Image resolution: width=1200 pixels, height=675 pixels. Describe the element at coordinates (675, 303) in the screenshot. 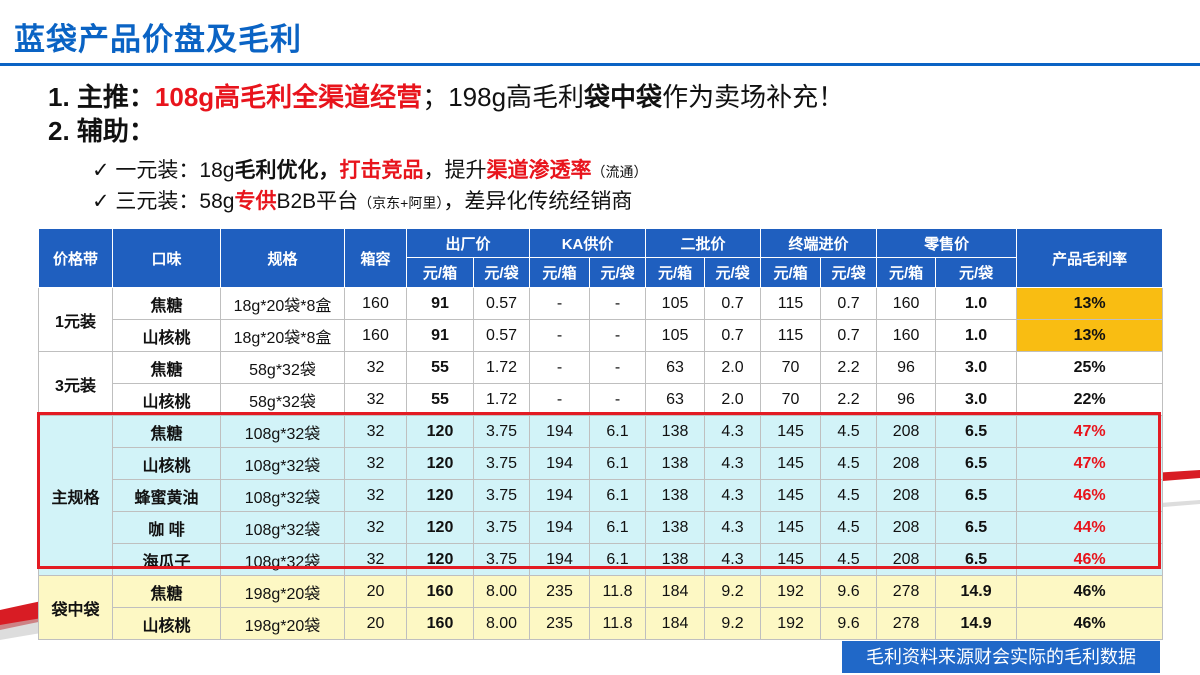

I see `second-case-cell: 105` at that location.